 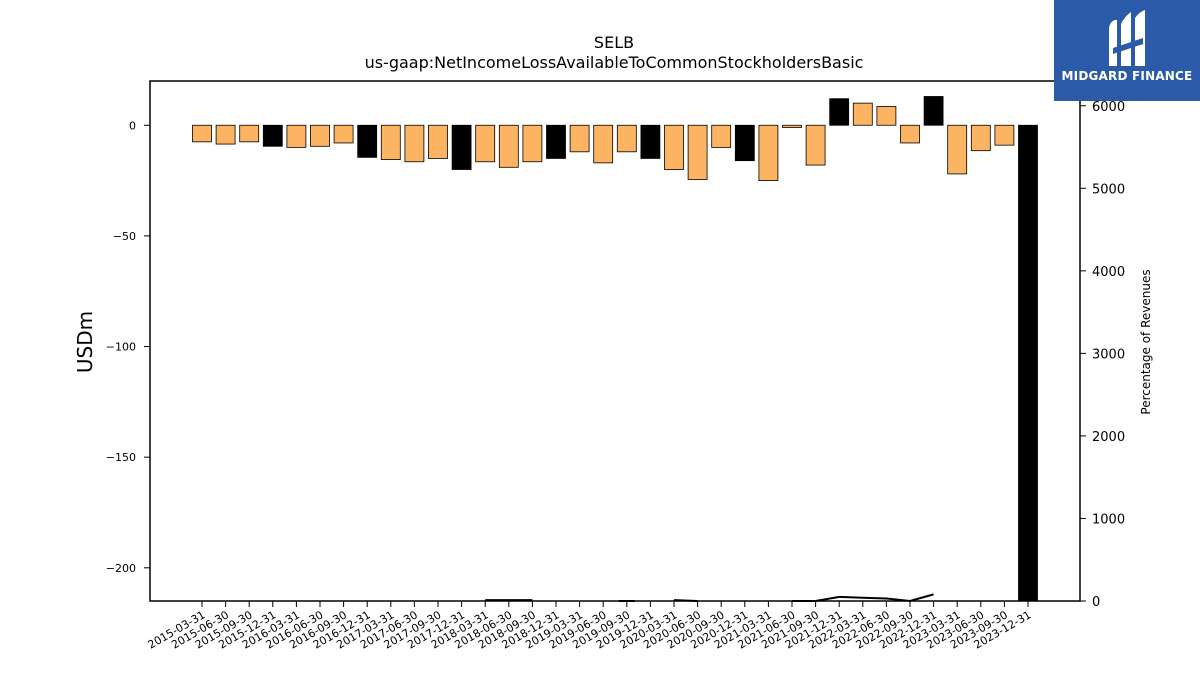 I want to click on y-tick-label: 0, so click(x=132, y=125).